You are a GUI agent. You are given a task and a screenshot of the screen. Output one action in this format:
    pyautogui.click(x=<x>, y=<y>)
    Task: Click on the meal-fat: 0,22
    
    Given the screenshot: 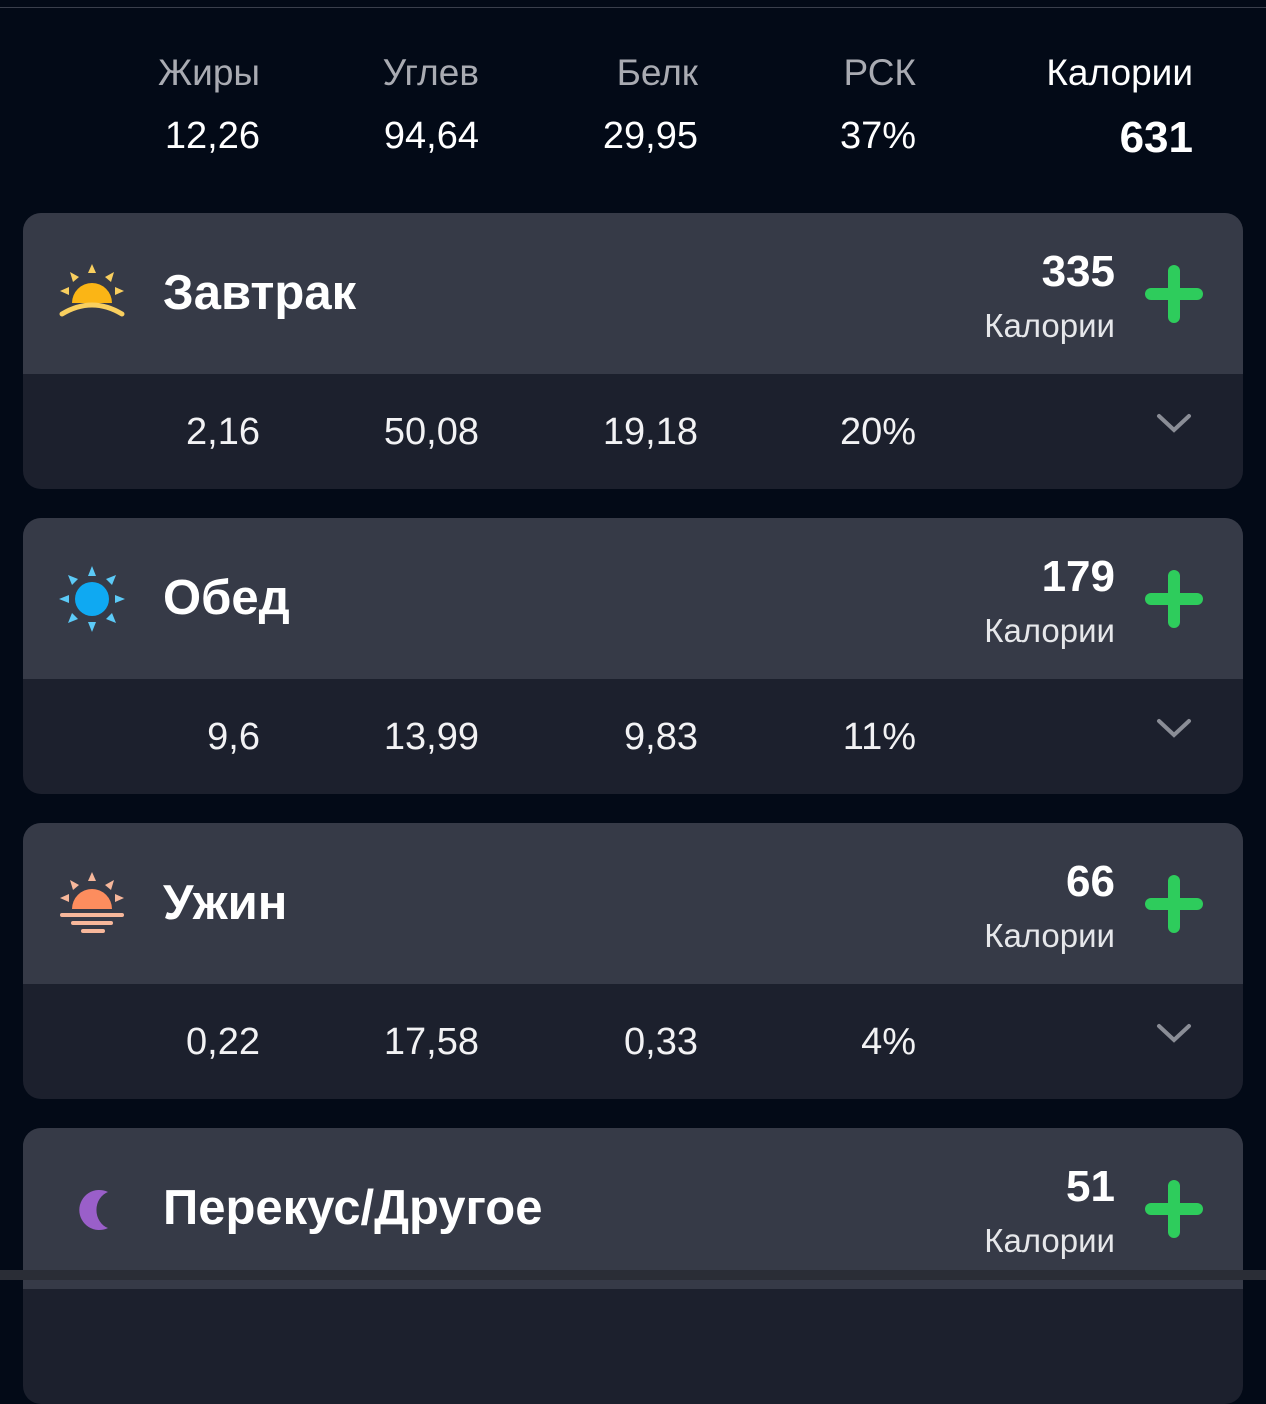 What is the action you would take?
    pyautogui.click(x=223, y=1042)
    